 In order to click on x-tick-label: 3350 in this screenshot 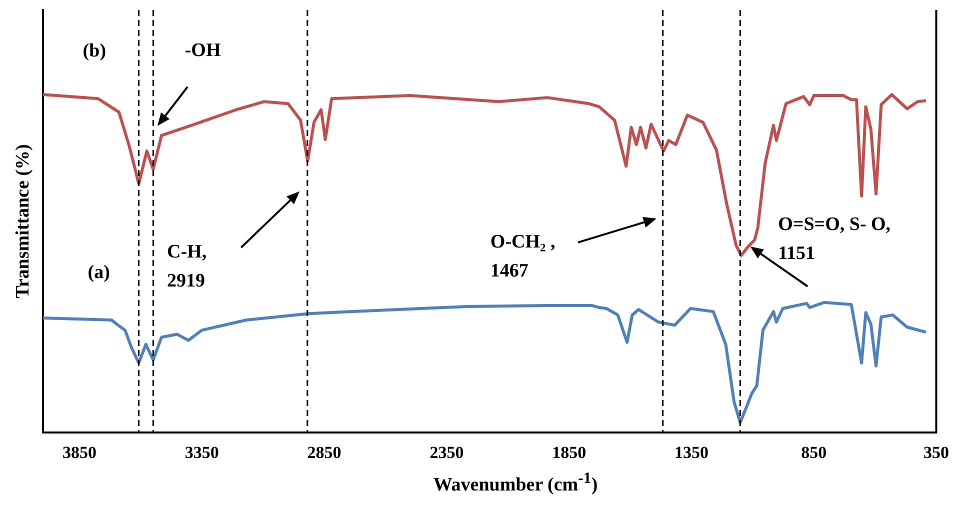, I will do `click(201, 452)`.